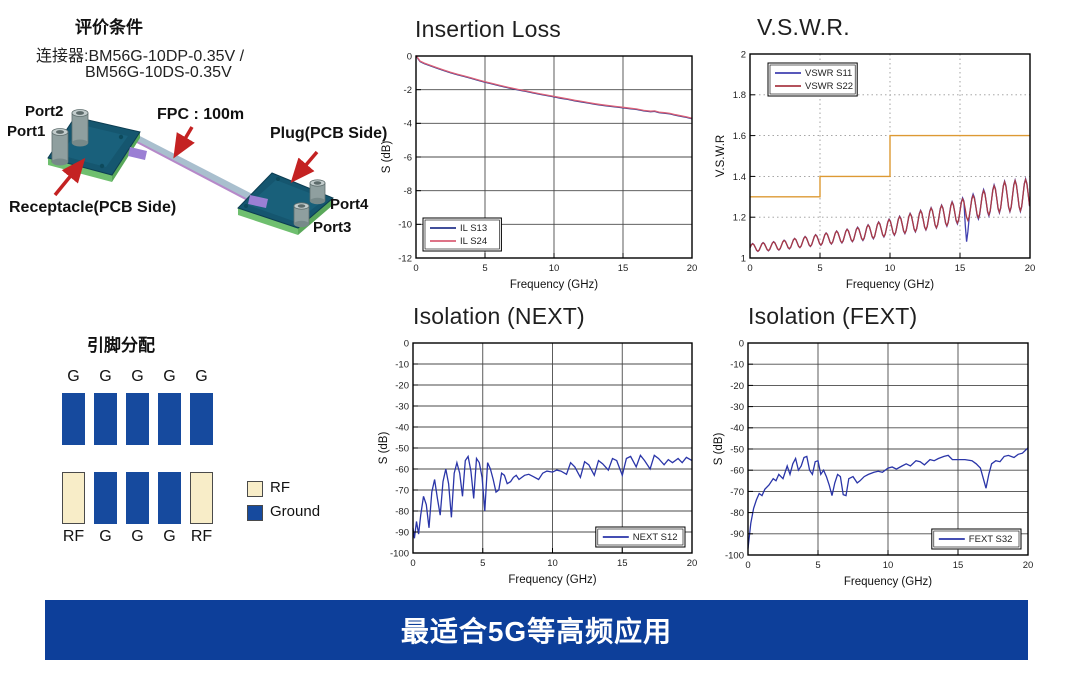 Image resolution: width=1070 pixels, height=687 pixels. What do you see at coordinates (408, 124) in the screenshot?
I see `svg-text: -4` at bounding box center [408, 124].